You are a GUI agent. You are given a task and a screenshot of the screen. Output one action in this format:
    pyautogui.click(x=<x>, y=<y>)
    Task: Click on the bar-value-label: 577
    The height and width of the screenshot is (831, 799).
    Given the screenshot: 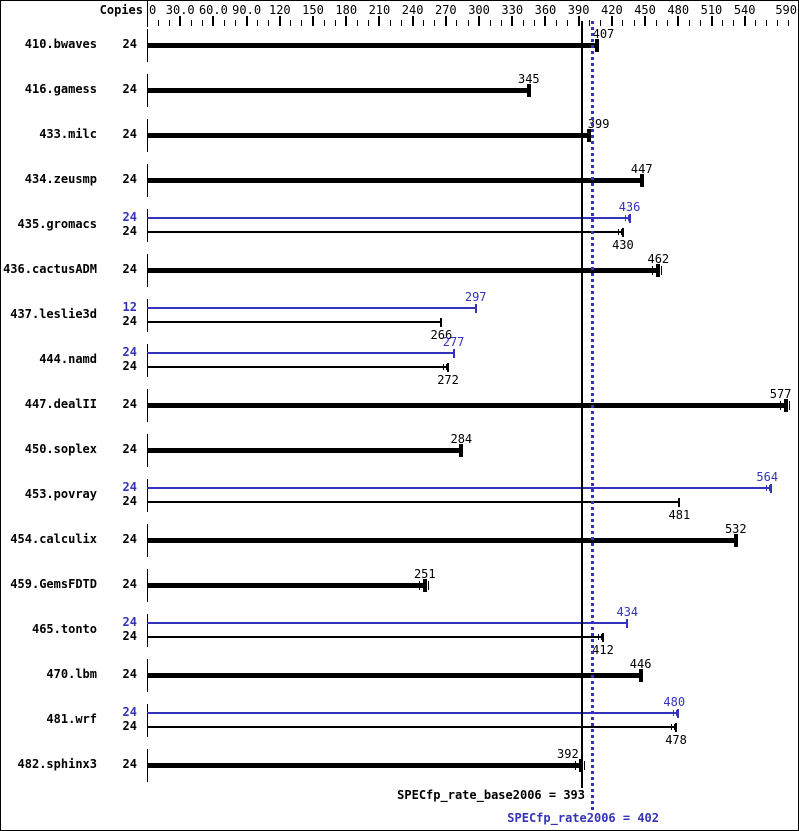 What is the action you would take?
    pyautogui.click(x=780, y=394)
    